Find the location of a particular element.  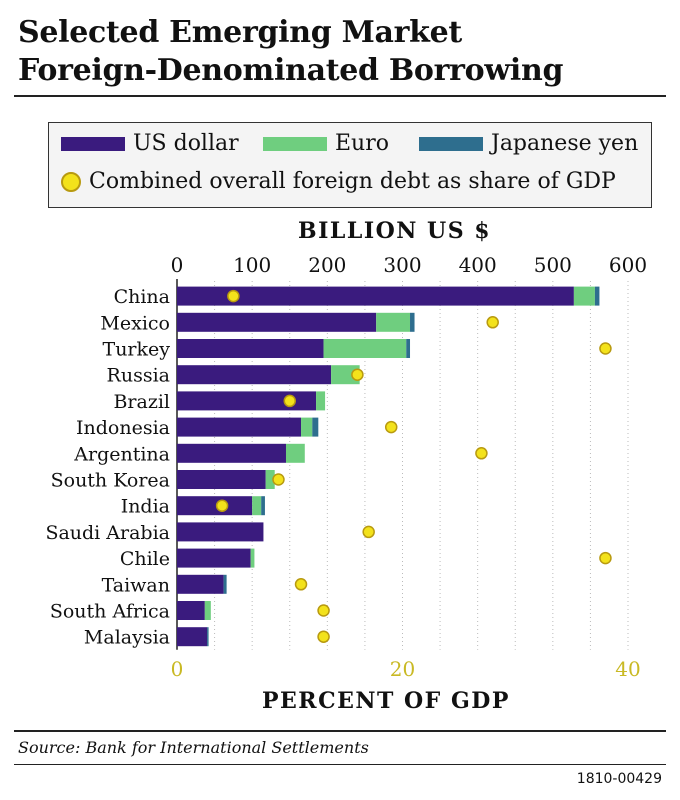

source-rule is located at coordinates (340, 731).